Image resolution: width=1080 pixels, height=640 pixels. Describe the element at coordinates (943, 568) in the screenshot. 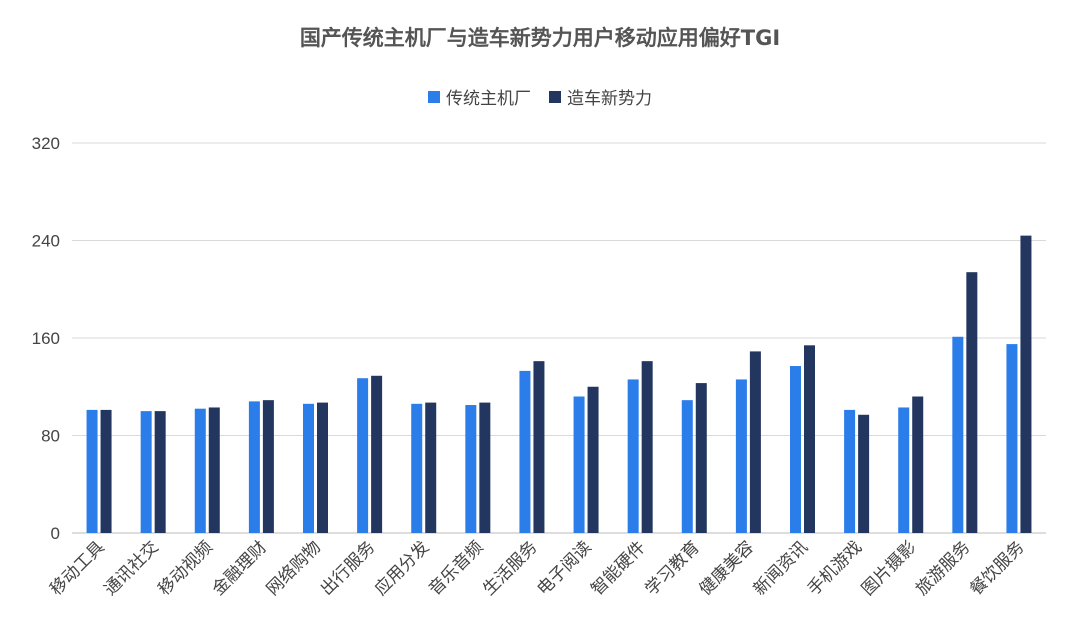

I see `x-tick-label: 旅游服务` at that location.